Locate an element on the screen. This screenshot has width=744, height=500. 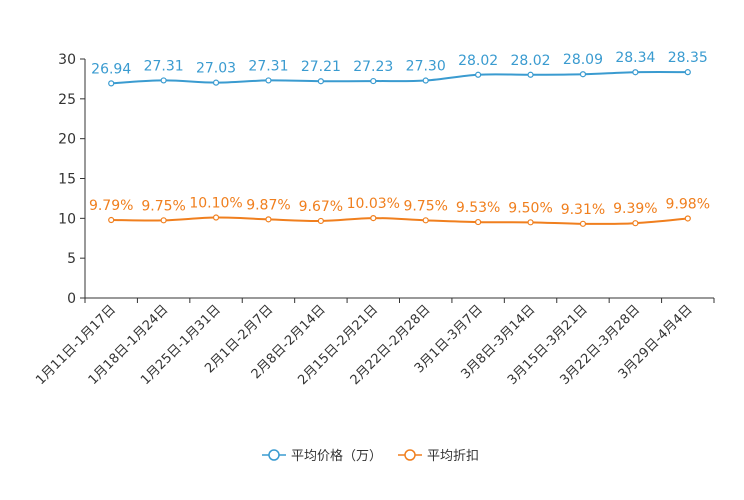
data-label: 9.79% is located at coordinates (111, 206).